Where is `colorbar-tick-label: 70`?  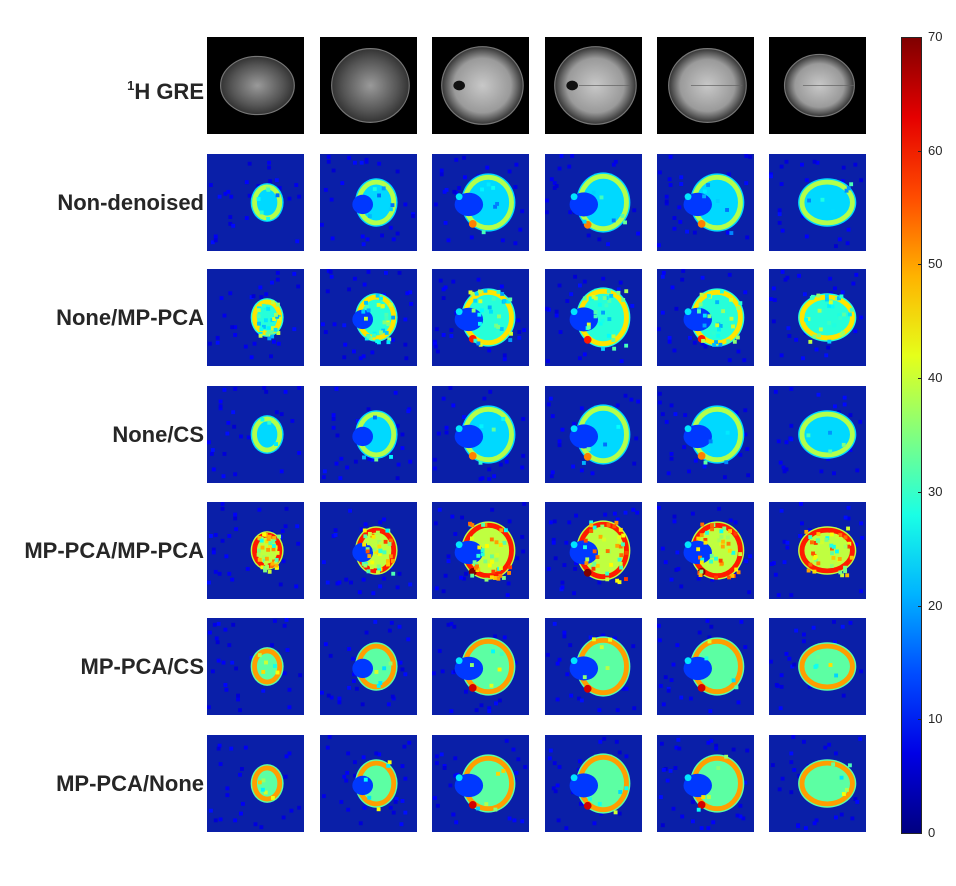 colorbar-tick-label: 70 is located at coordinates (935, 36).